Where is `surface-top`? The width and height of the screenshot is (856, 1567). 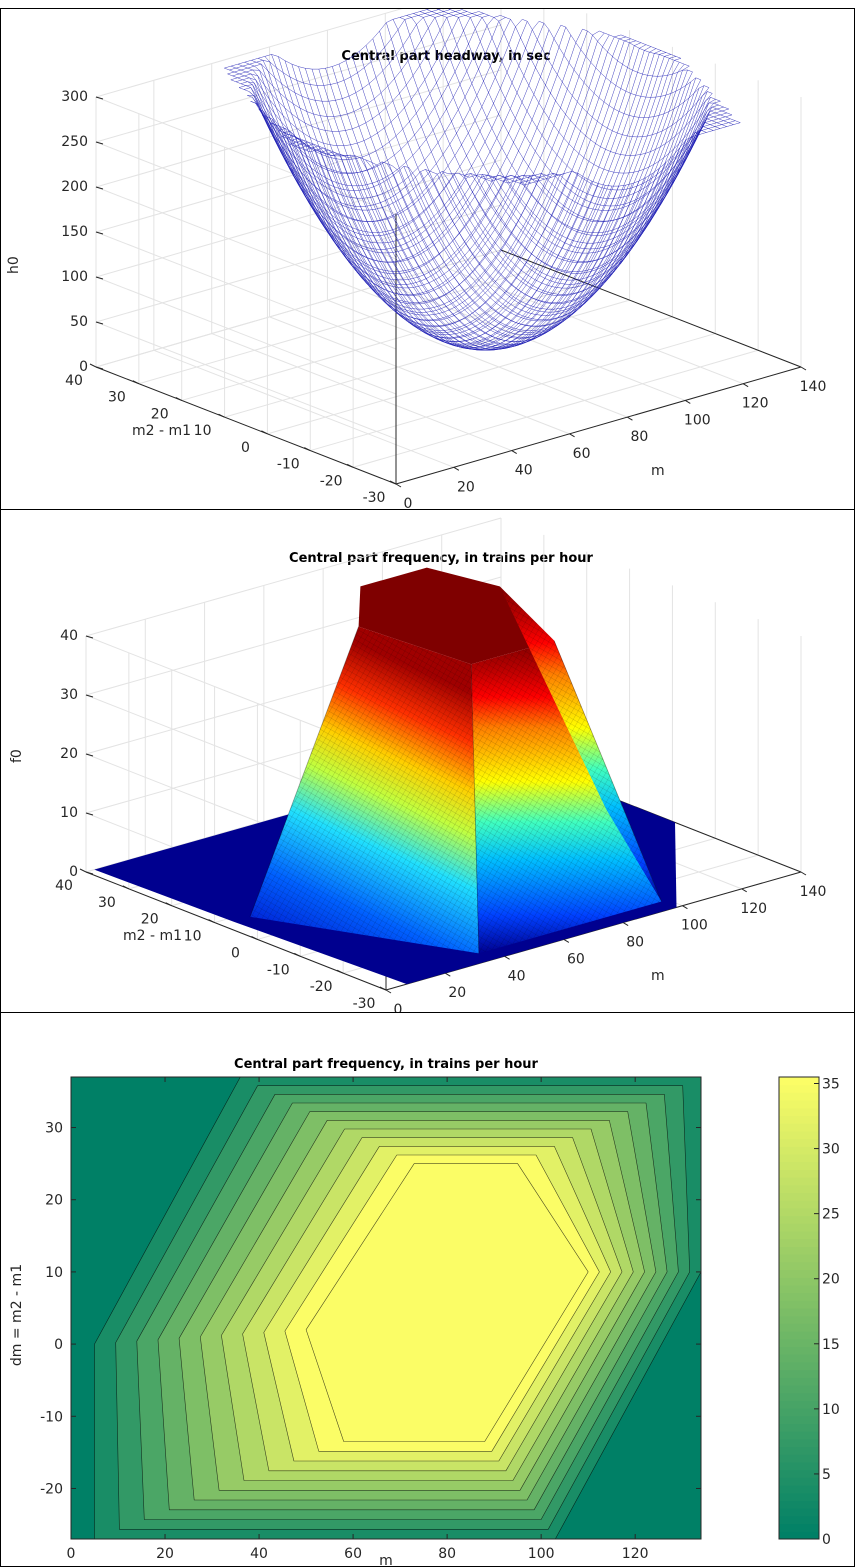 surface-top is located at coordinates (456, 616).